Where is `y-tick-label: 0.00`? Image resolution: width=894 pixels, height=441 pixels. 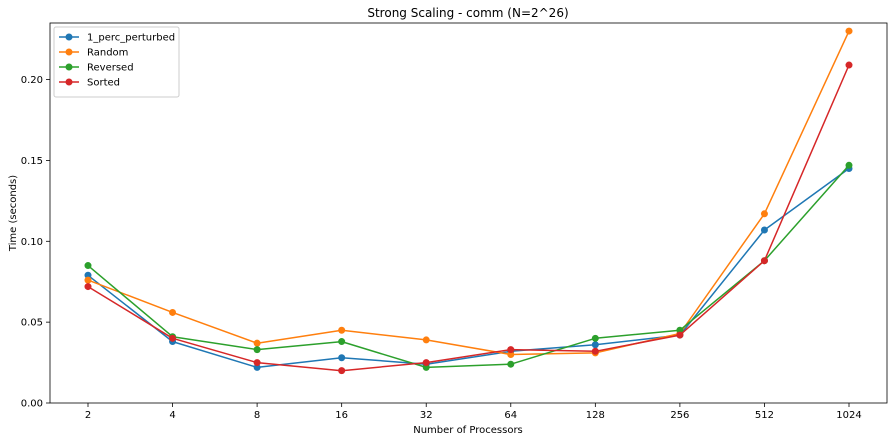
y-tick-label: 0.00 is located at coordinates (32, 404).